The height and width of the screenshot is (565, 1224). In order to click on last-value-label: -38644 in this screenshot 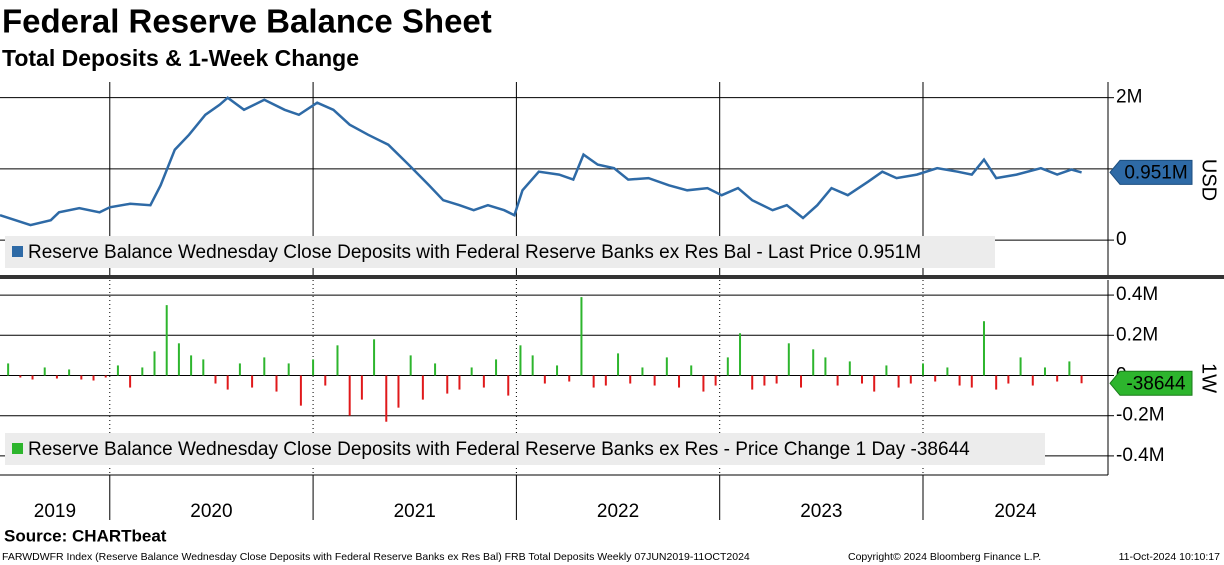, I will do `click(1156, 383)`.